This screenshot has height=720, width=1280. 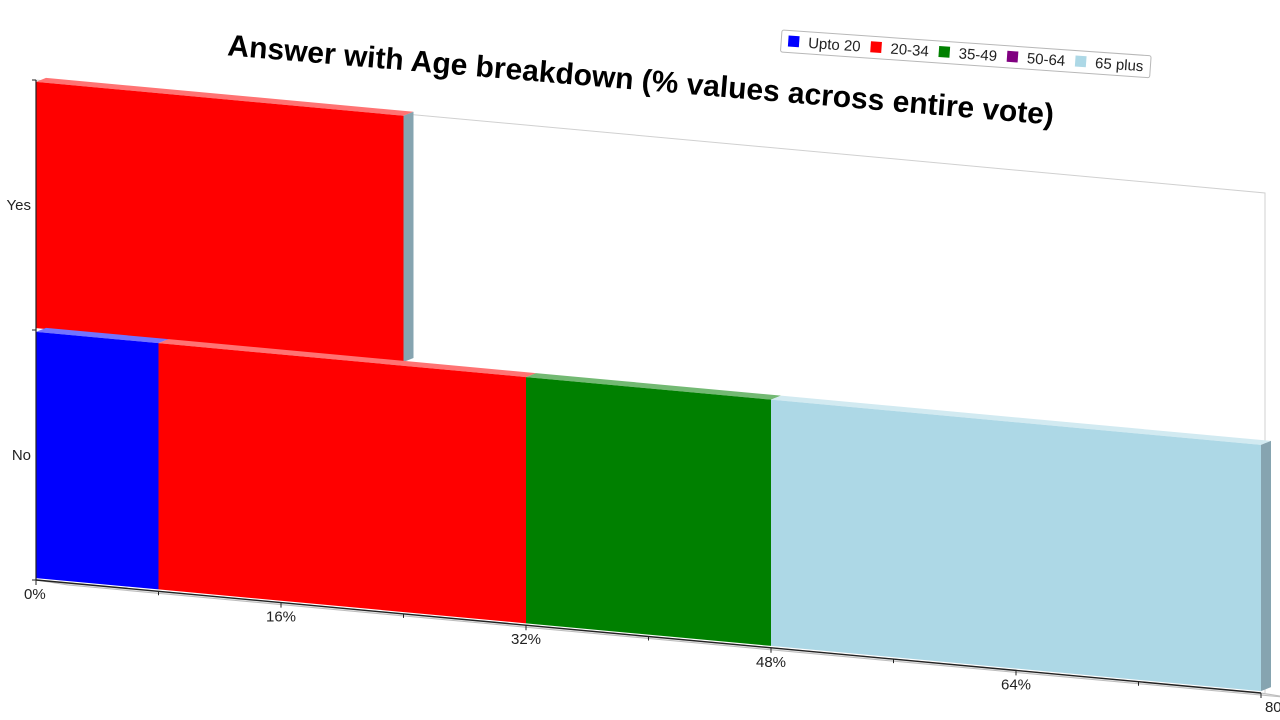 What do you see at coordinates (1016, 684) in the screenshot?
I see `x-tick-label: 64%` at bounding box center [1016, 684].